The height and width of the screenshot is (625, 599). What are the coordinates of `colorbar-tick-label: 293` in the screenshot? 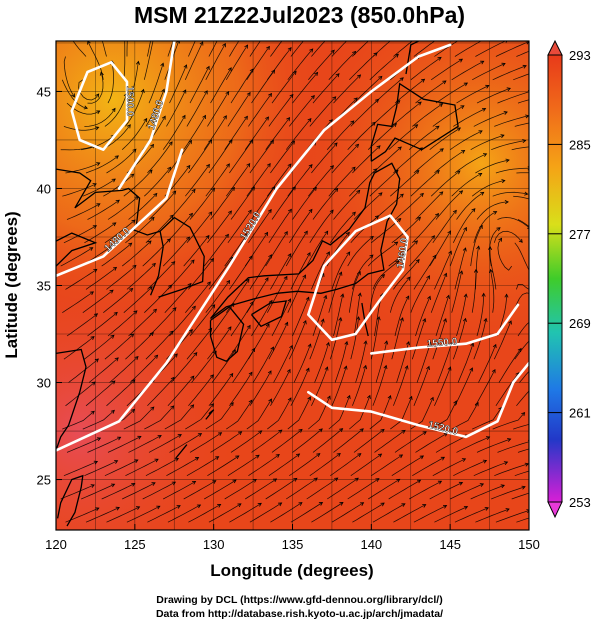 It's located at (580, 55).